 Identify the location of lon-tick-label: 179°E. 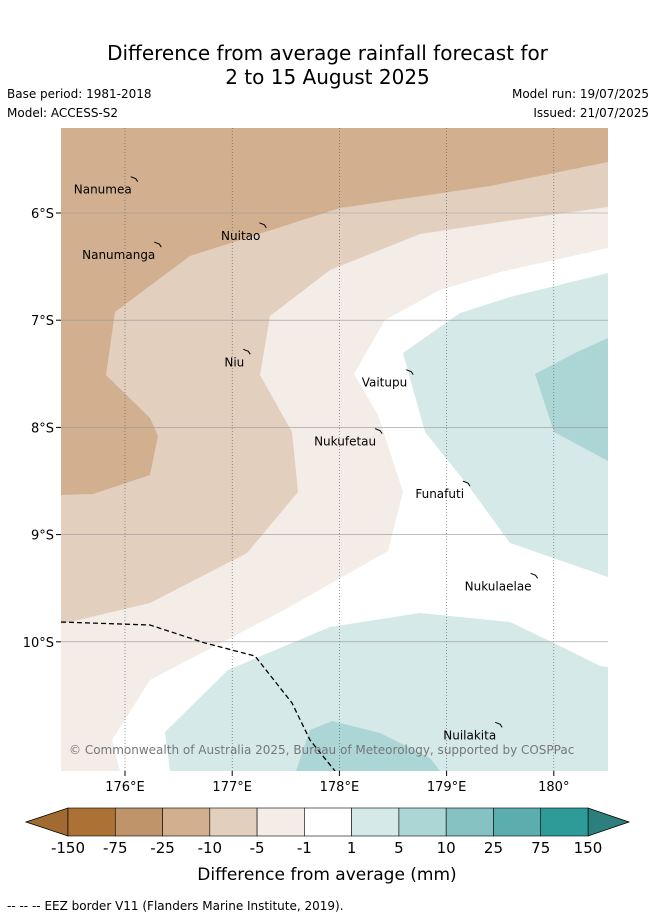
(447, 787).